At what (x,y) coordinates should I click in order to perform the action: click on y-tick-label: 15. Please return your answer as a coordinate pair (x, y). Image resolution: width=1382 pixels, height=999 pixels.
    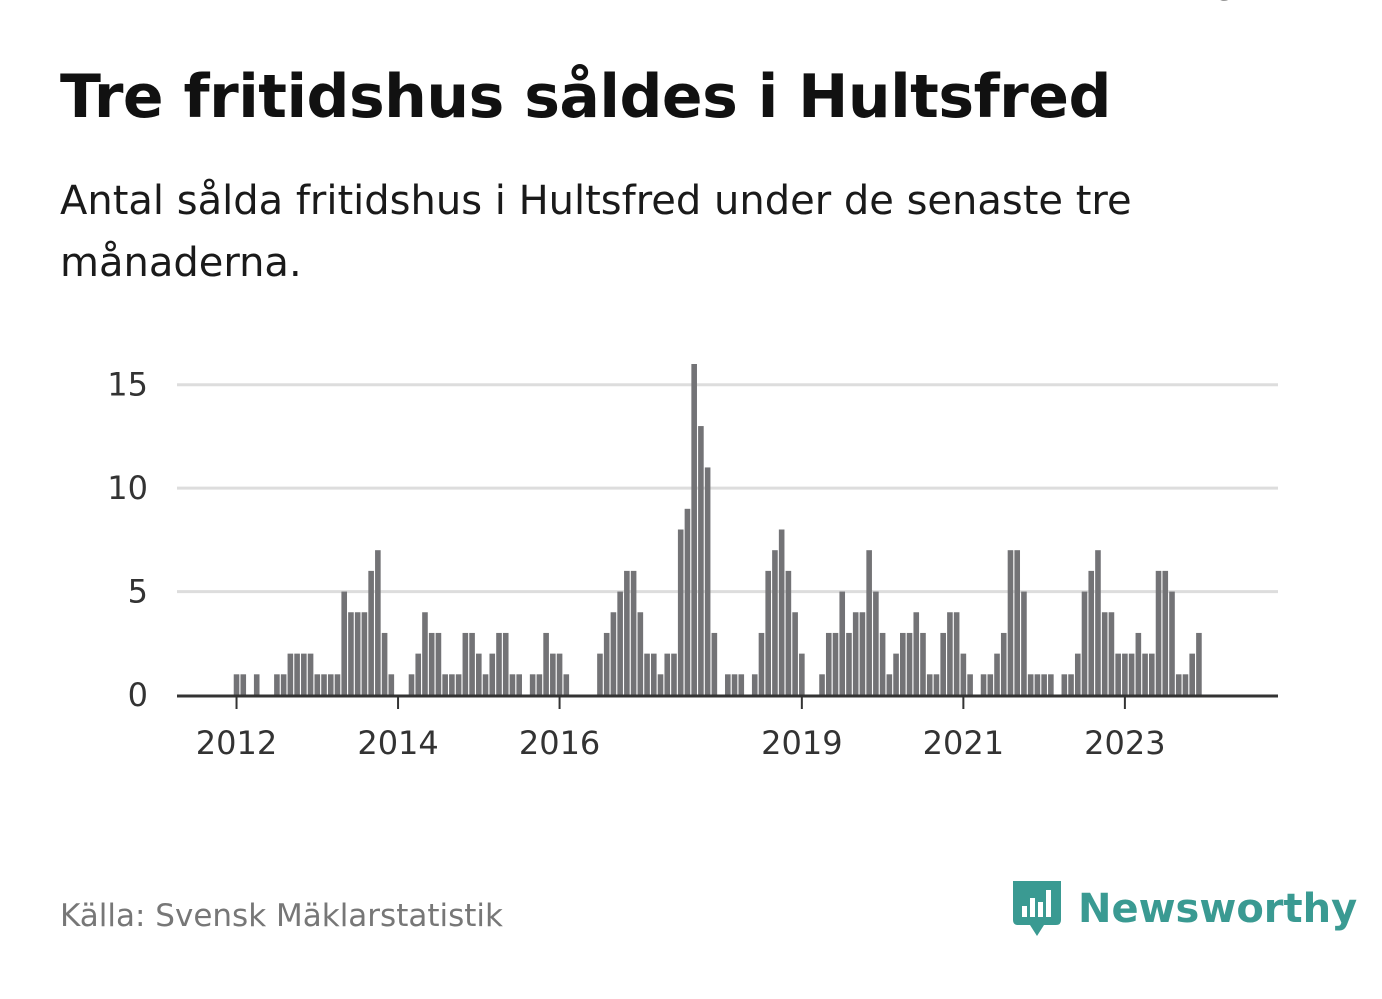
    Looking at the image, I should click on (127, 385).